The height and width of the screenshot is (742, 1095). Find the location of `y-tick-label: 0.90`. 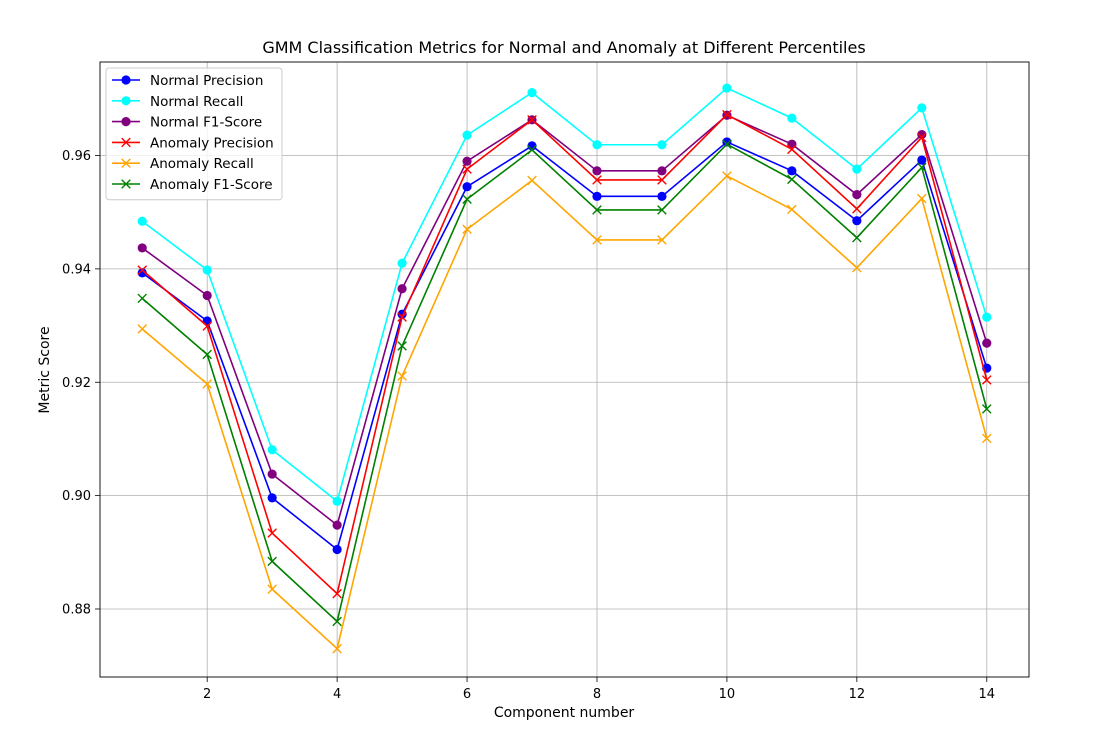

y-tick-label: 0.90 is located at coordinates (76, 496).